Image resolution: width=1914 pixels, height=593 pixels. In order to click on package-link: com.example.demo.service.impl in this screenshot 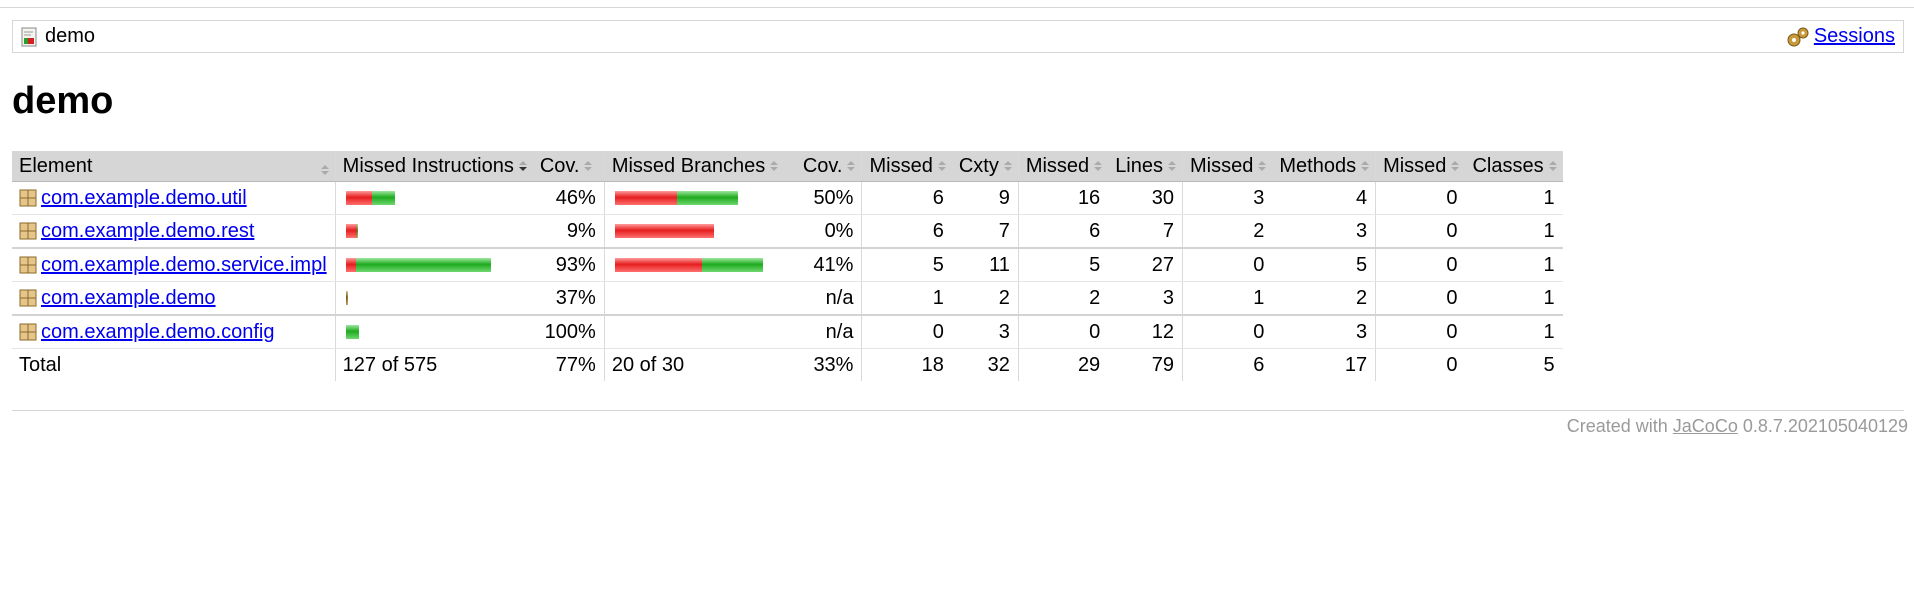, I will do `click(184, 264)`.